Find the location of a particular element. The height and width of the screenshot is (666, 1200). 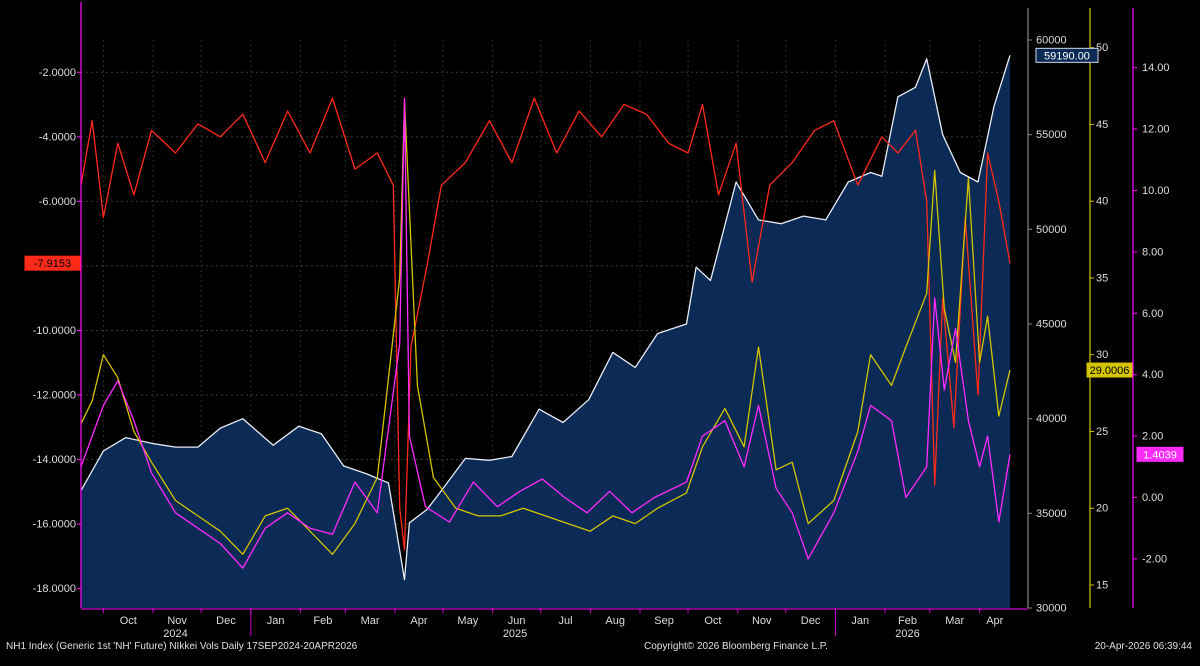

x-tick-label: Aug is located at coordinates (615, 621).